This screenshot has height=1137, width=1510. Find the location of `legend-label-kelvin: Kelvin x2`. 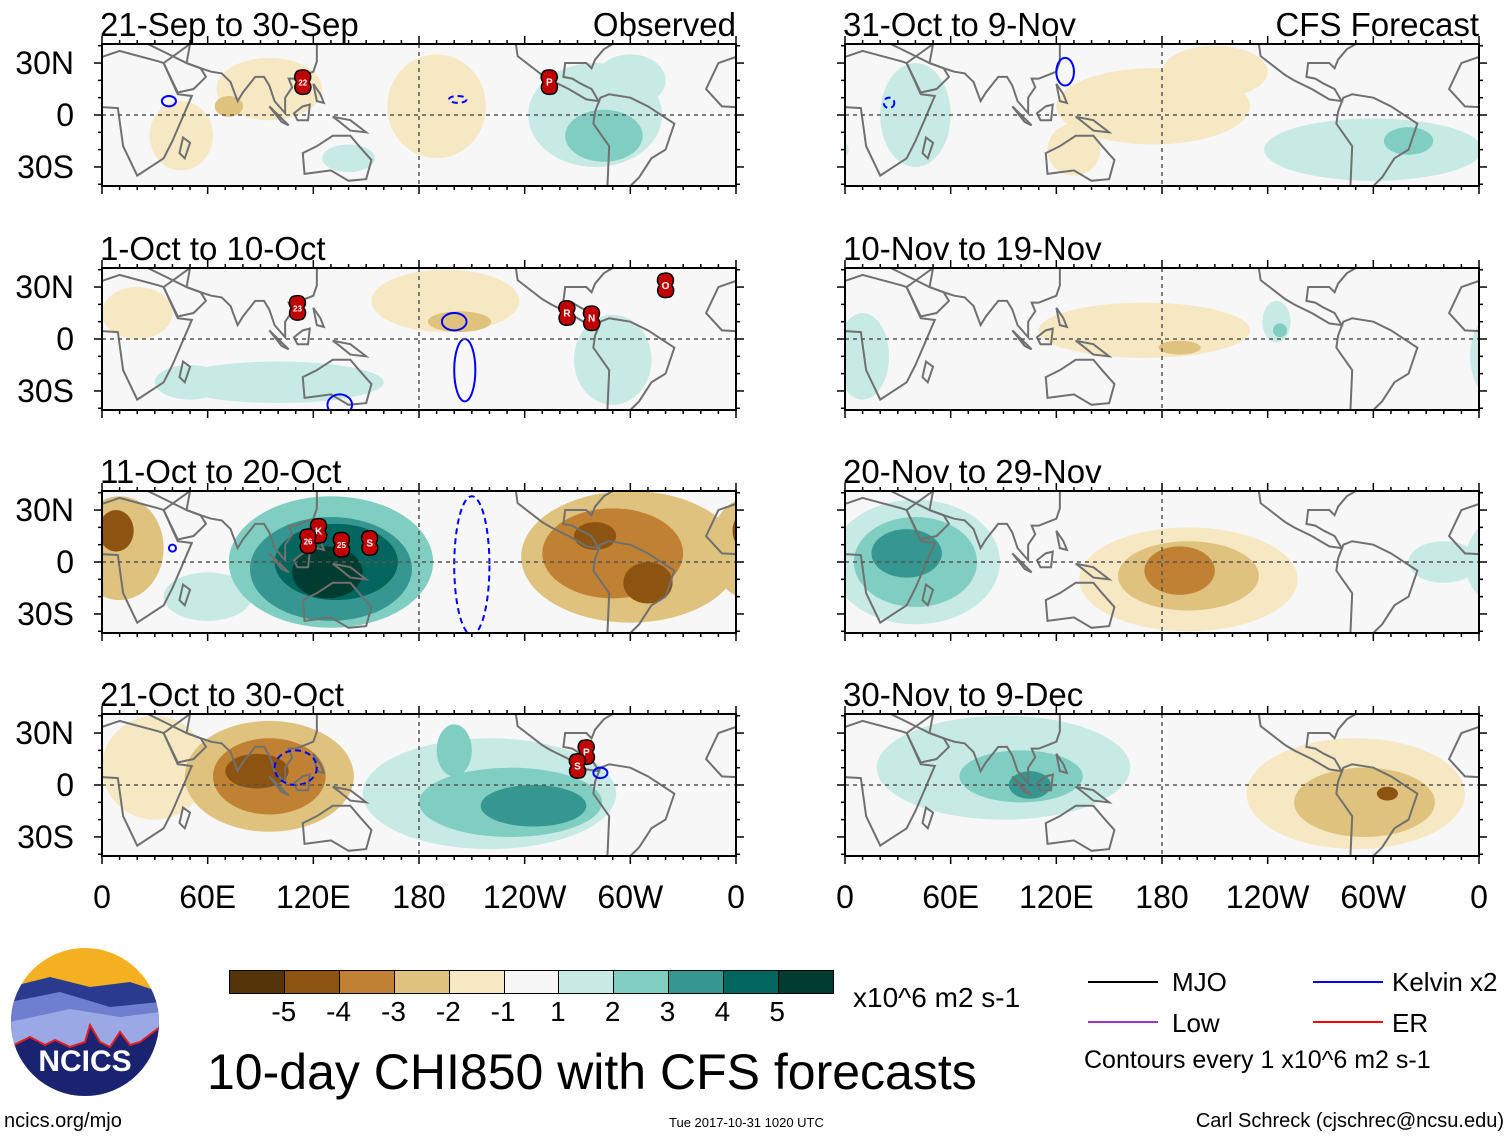

legend-label-kelvin: Kelvin x2 is located at coordinates (1445, 982).